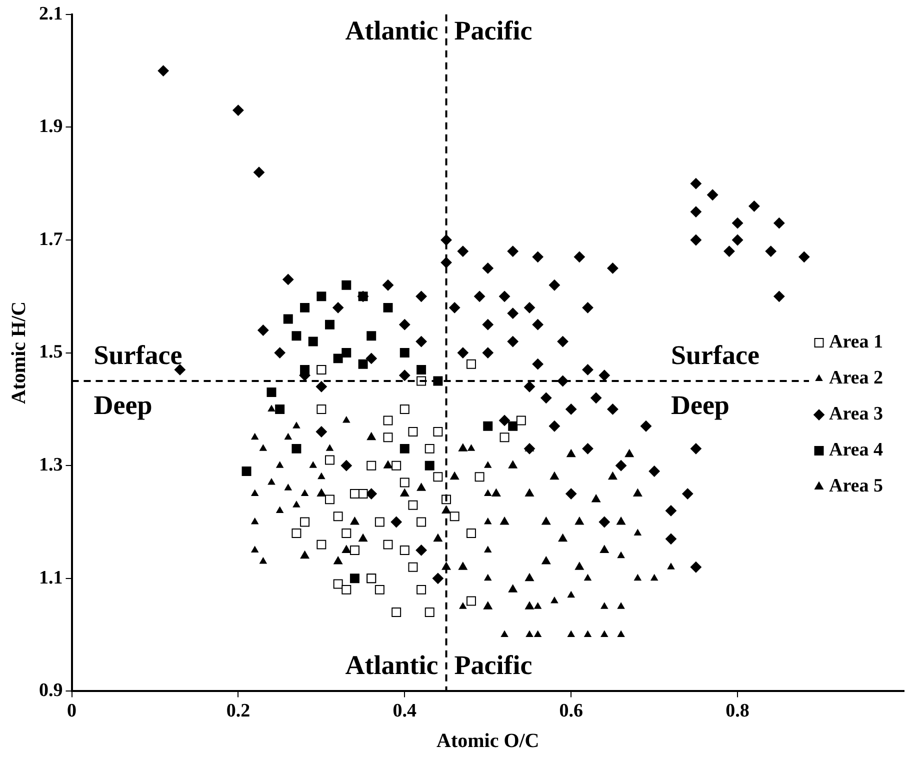 This screenshot has height=762, width=911. I want to click on x-tick-label: 0, so click(71, 711).